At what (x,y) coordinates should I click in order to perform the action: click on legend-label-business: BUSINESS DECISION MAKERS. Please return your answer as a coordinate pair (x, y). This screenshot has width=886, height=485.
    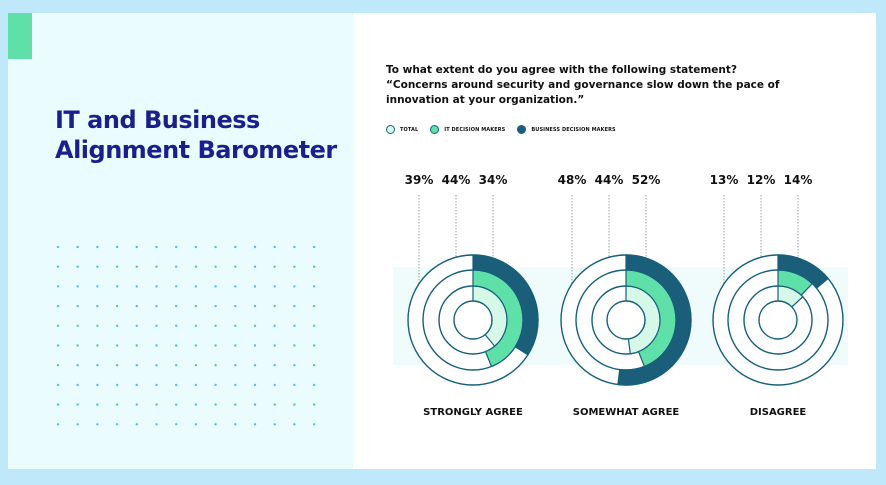
    Looking at the image, I should click on (573, 129).